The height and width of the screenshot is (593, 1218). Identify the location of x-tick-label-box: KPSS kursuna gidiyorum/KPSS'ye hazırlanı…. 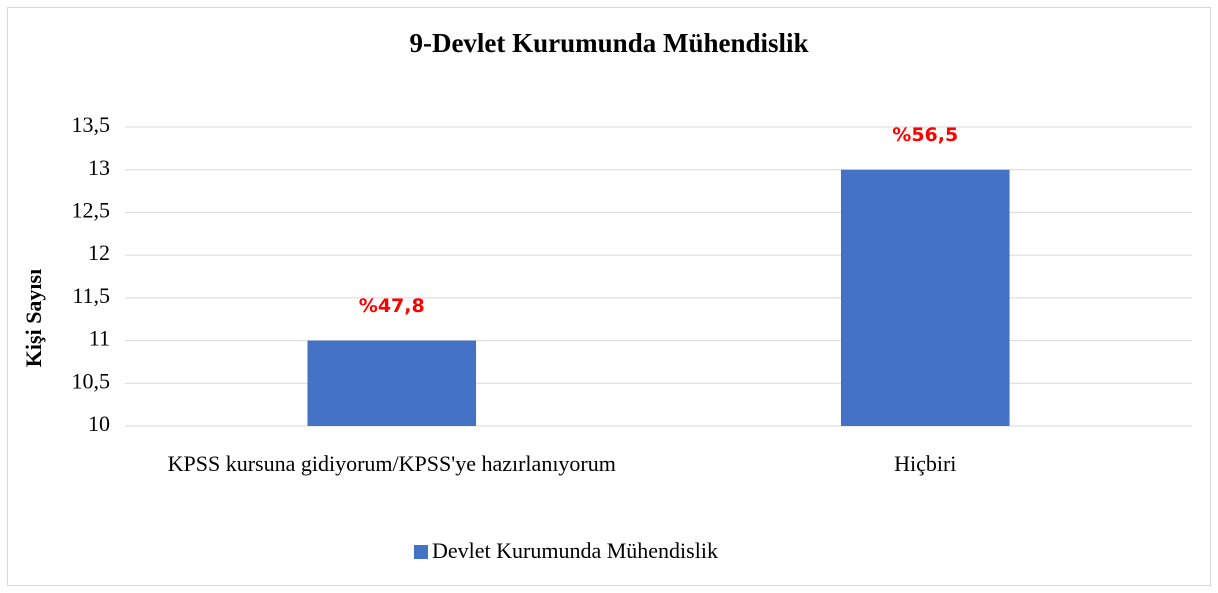
(391, 463).